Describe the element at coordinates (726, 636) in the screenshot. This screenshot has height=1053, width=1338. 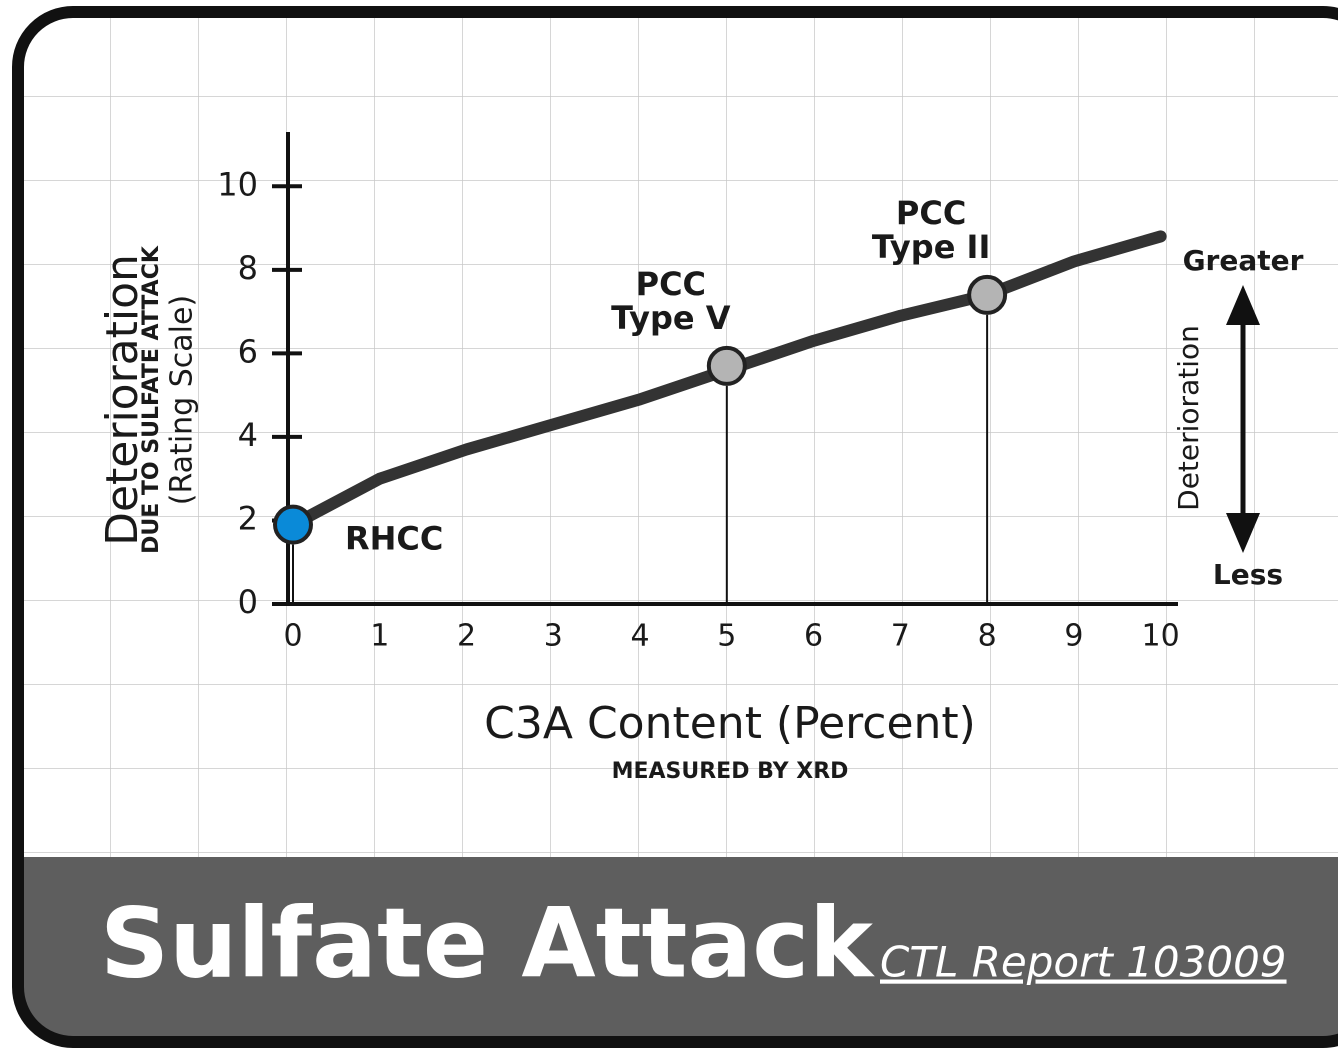
I see `x-tick-label: 5` at that location.